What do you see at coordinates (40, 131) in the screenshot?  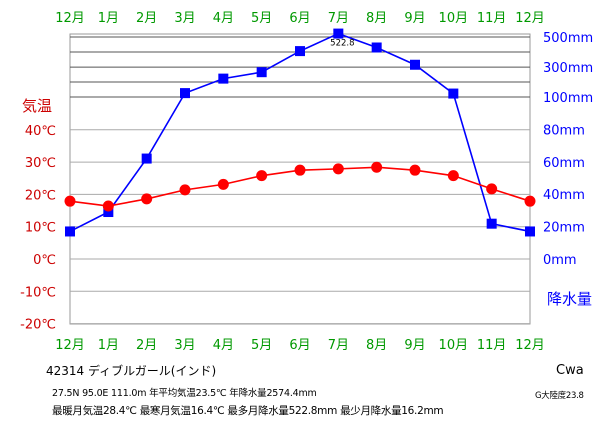 I see `temp-tick-label: 40℃` at bounding box center [40, 131].